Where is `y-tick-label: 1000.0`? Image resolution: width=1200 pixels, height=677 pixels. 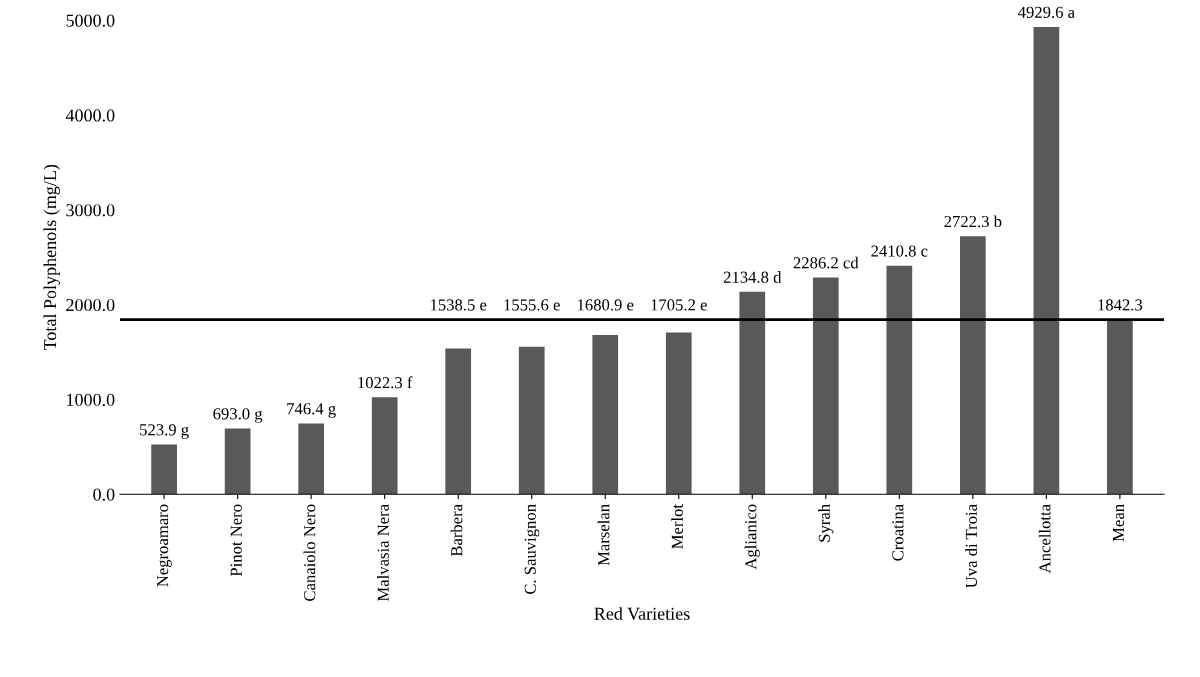 y-tick-label: 1000.0 is located at coordinates (91, 399).